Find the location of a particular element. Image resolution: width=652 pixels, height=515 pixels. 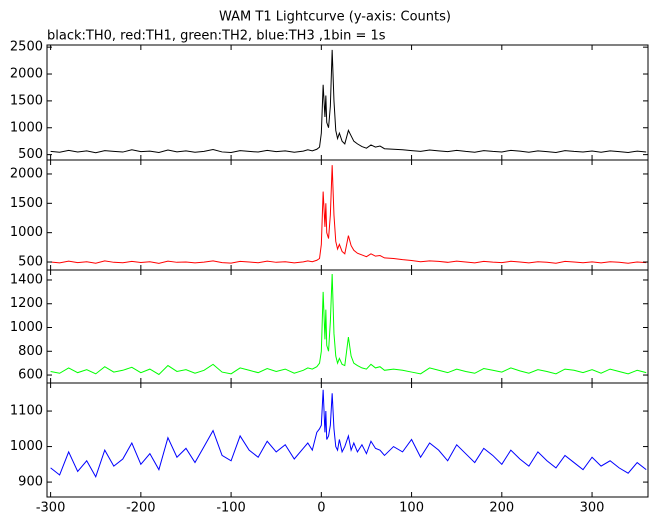

y-tick-label: 1200 is located at coordinates (26, 303).